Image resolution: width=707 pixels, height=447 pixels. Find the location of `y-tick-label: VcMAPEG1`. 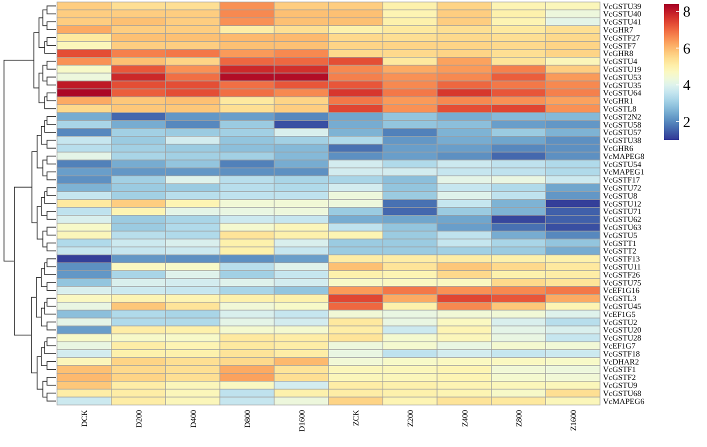

y-tick-label: VcMAPEG1 is located at coordinates (623, 172).